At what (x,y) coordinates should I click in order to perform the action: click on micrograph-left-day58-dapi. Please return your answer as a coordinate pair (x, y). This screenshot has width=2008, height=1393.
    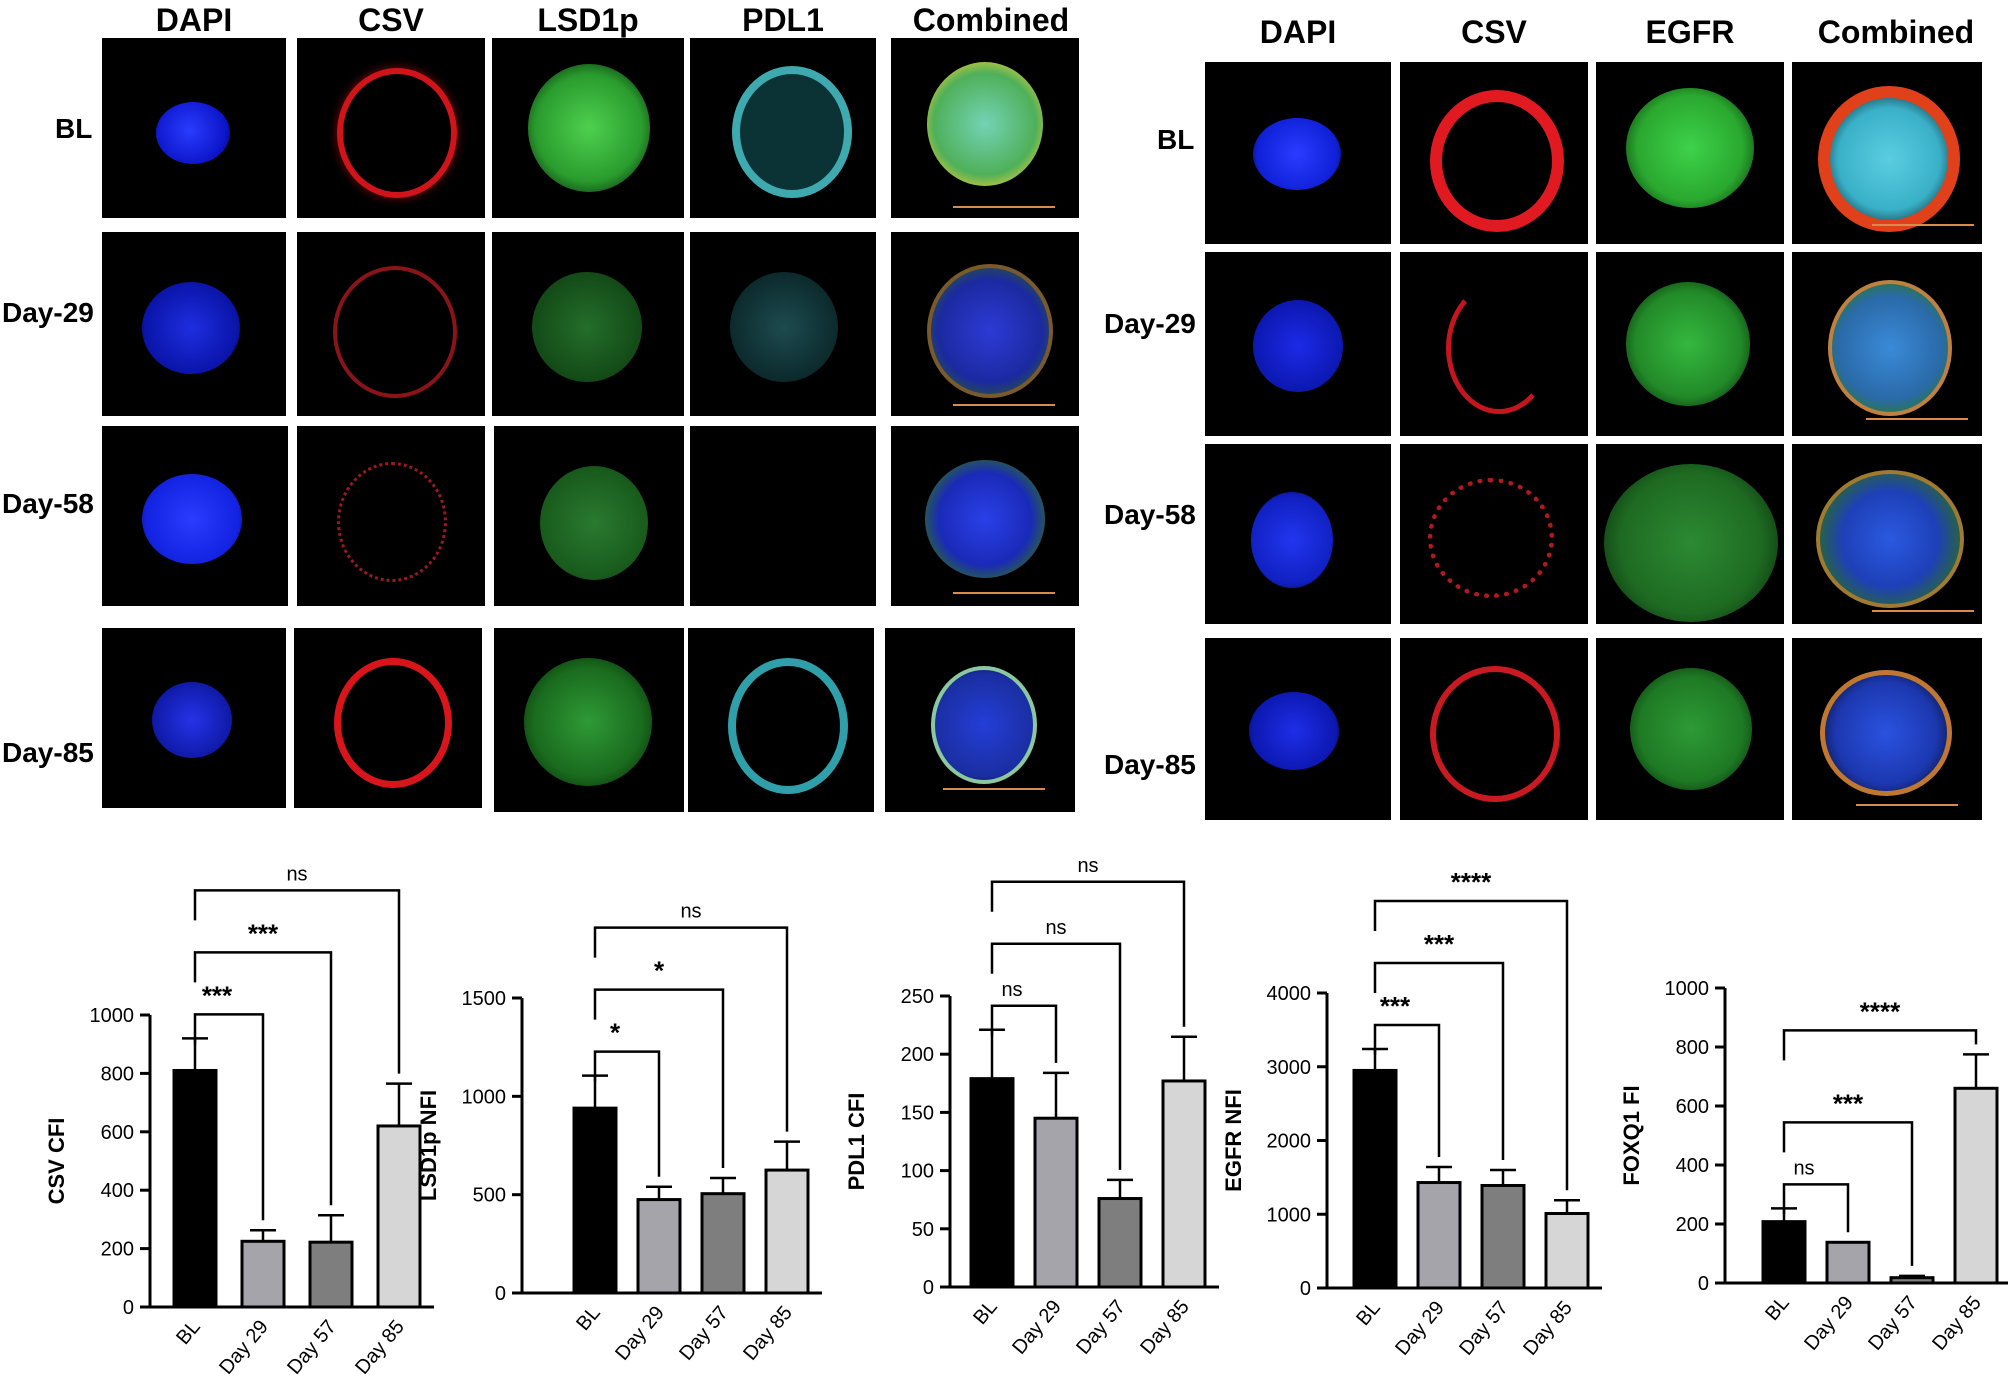
    Looking at the image, I should click on (195, 516).